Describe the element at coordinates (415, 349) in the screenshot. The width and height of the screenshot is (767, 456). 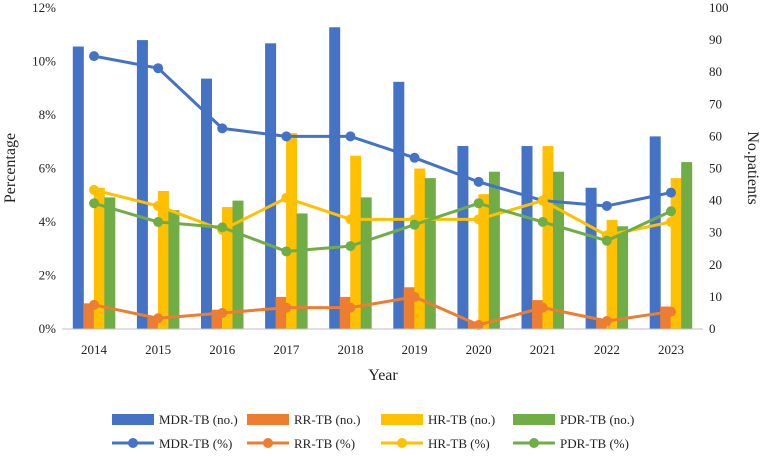
I see `x-tick-label: 2019` at that location.